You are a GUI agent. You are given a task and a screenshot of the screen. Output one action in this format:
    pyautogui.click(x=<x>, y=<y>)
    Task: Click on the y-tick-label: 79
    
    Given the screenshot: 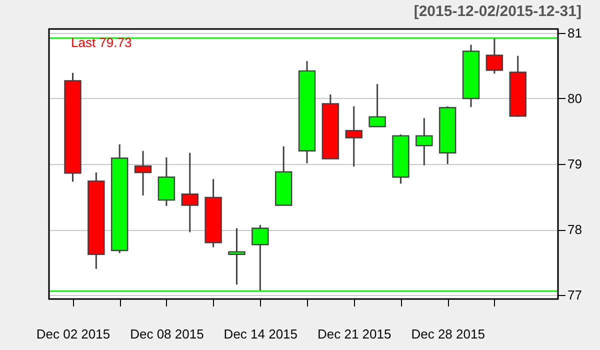 What is the action you would take?
    pyautogui.click(x=575, y=164)
    